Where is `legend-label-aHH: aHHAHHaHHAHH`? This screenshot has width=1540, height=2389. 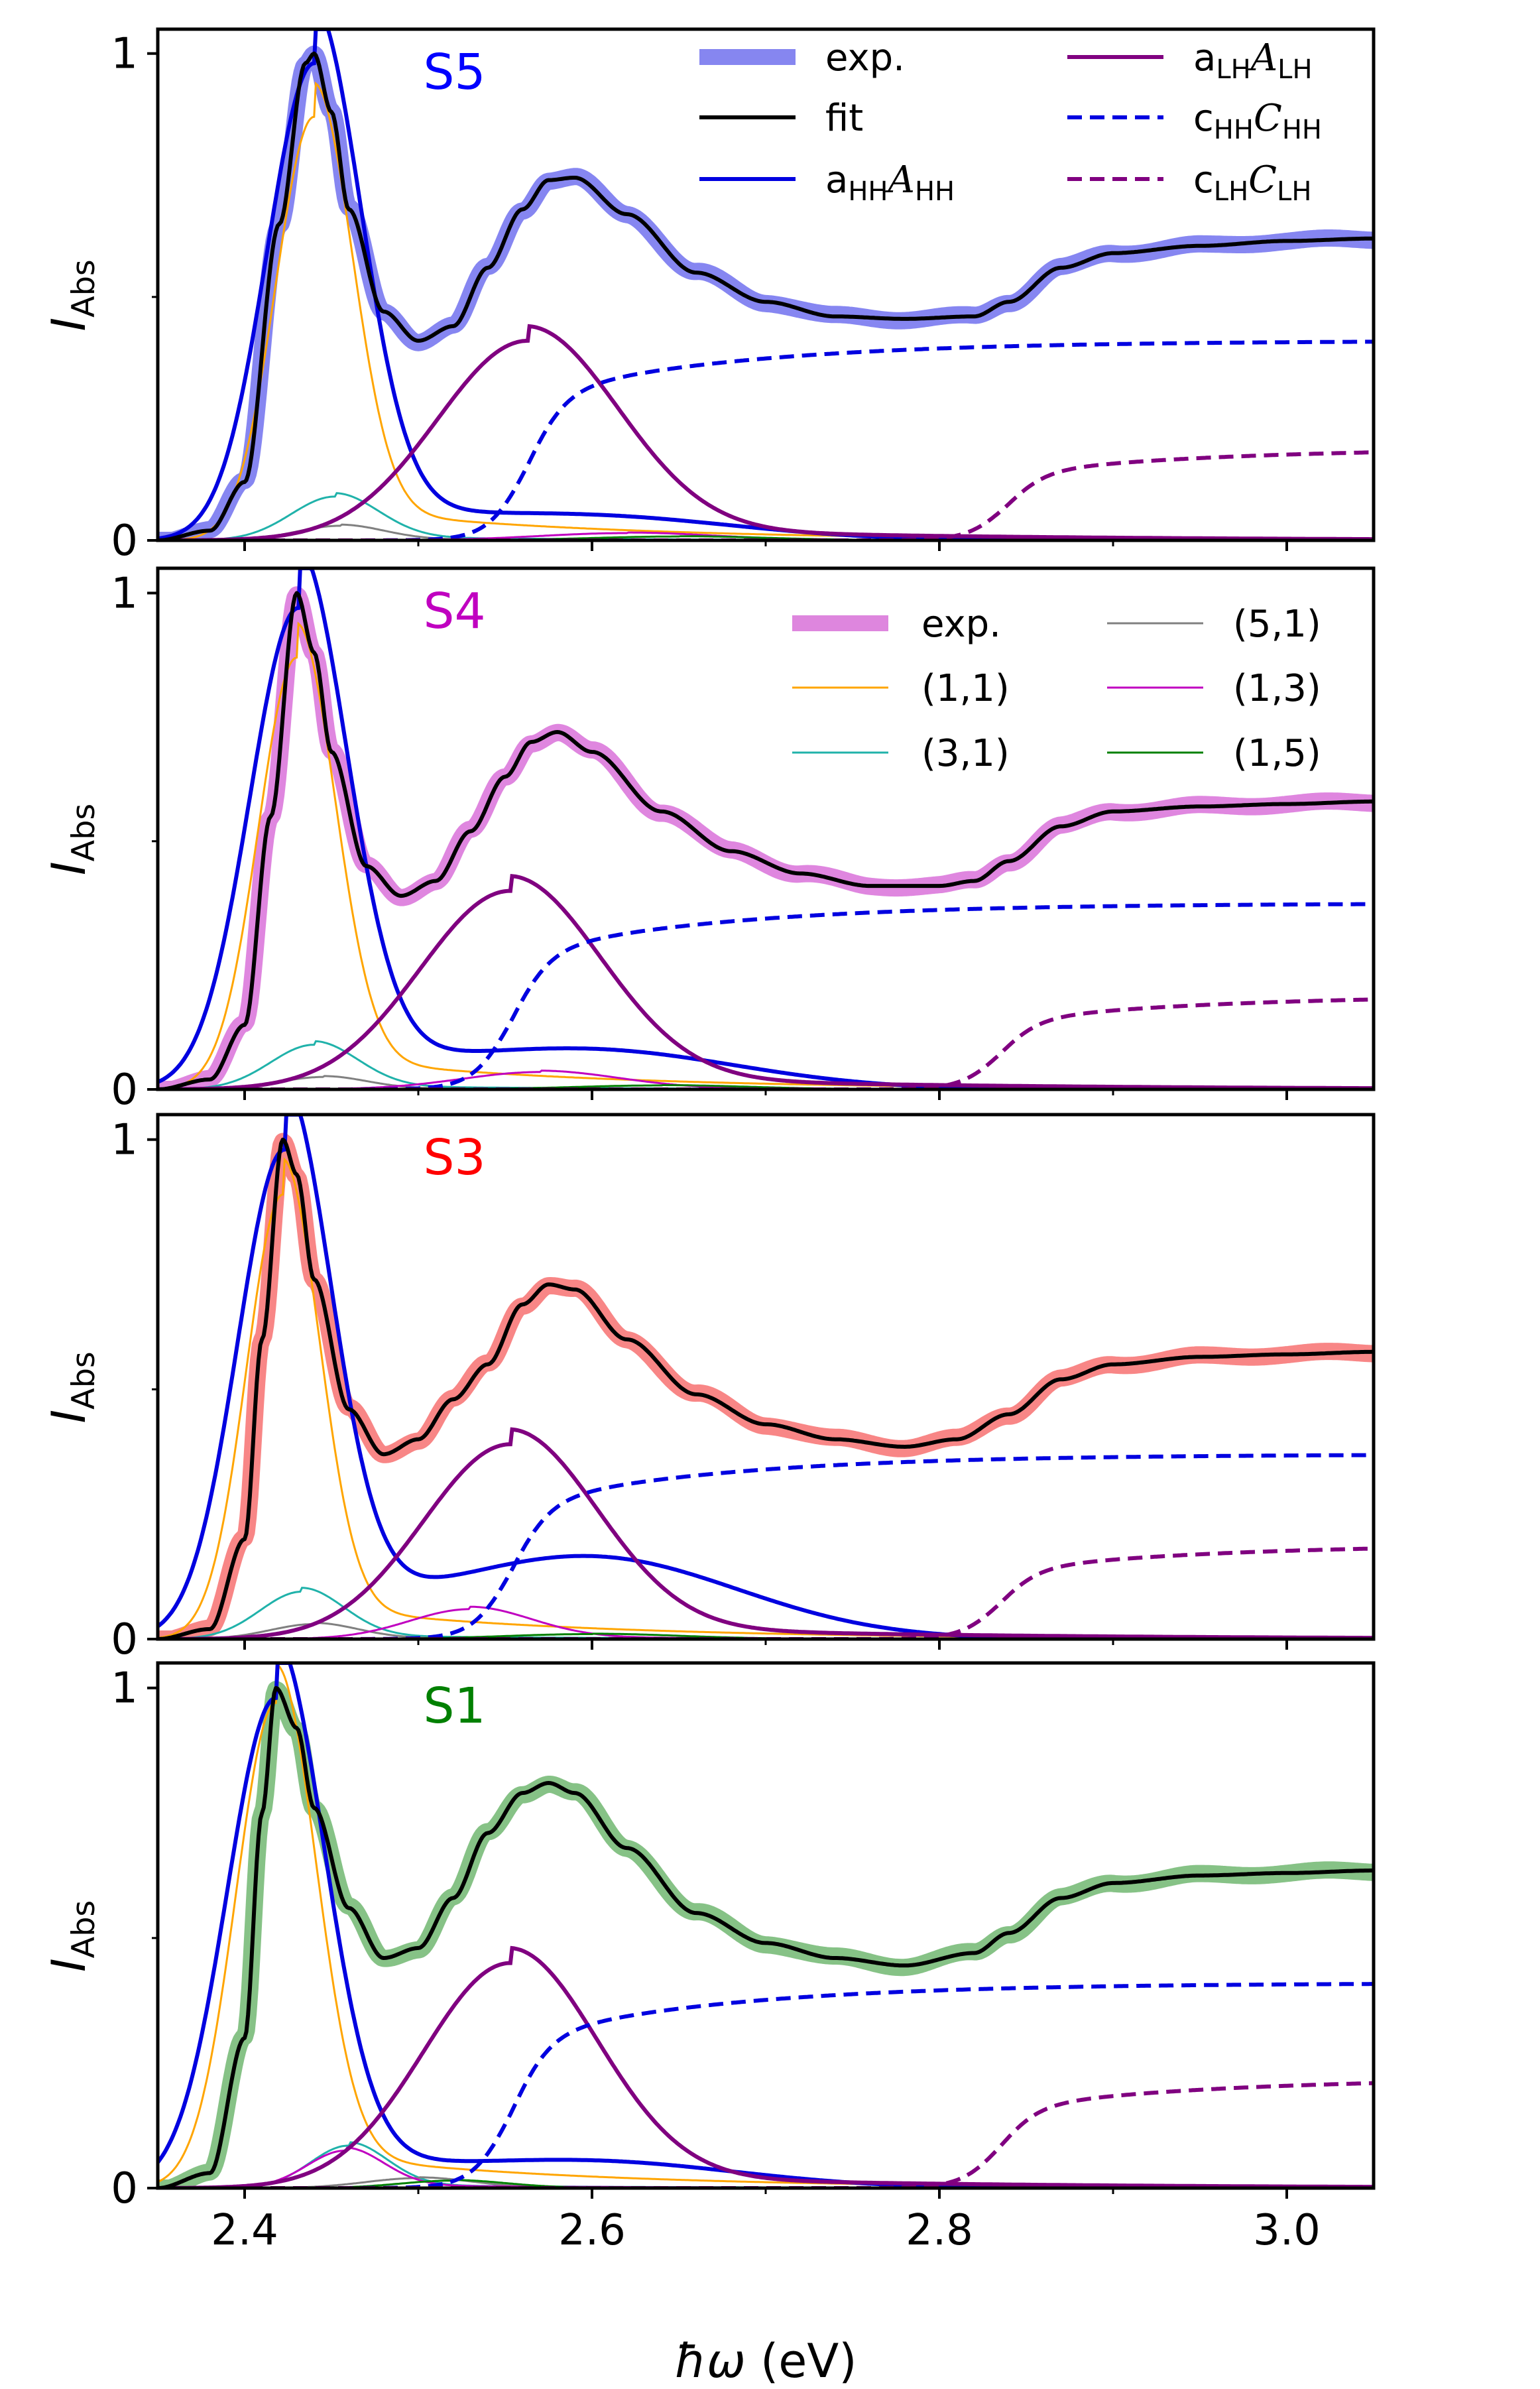 legend-label-aHH: aHHAHHaHHAHH is located at coordinates (890, 182).